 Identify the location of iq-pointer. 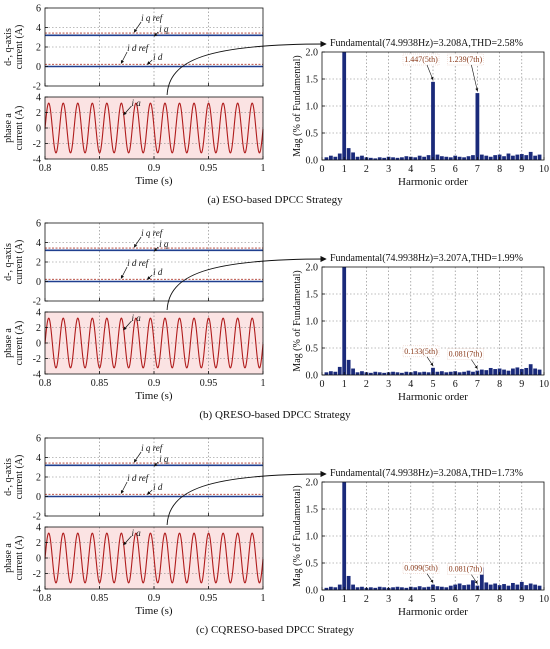
(156, 34).